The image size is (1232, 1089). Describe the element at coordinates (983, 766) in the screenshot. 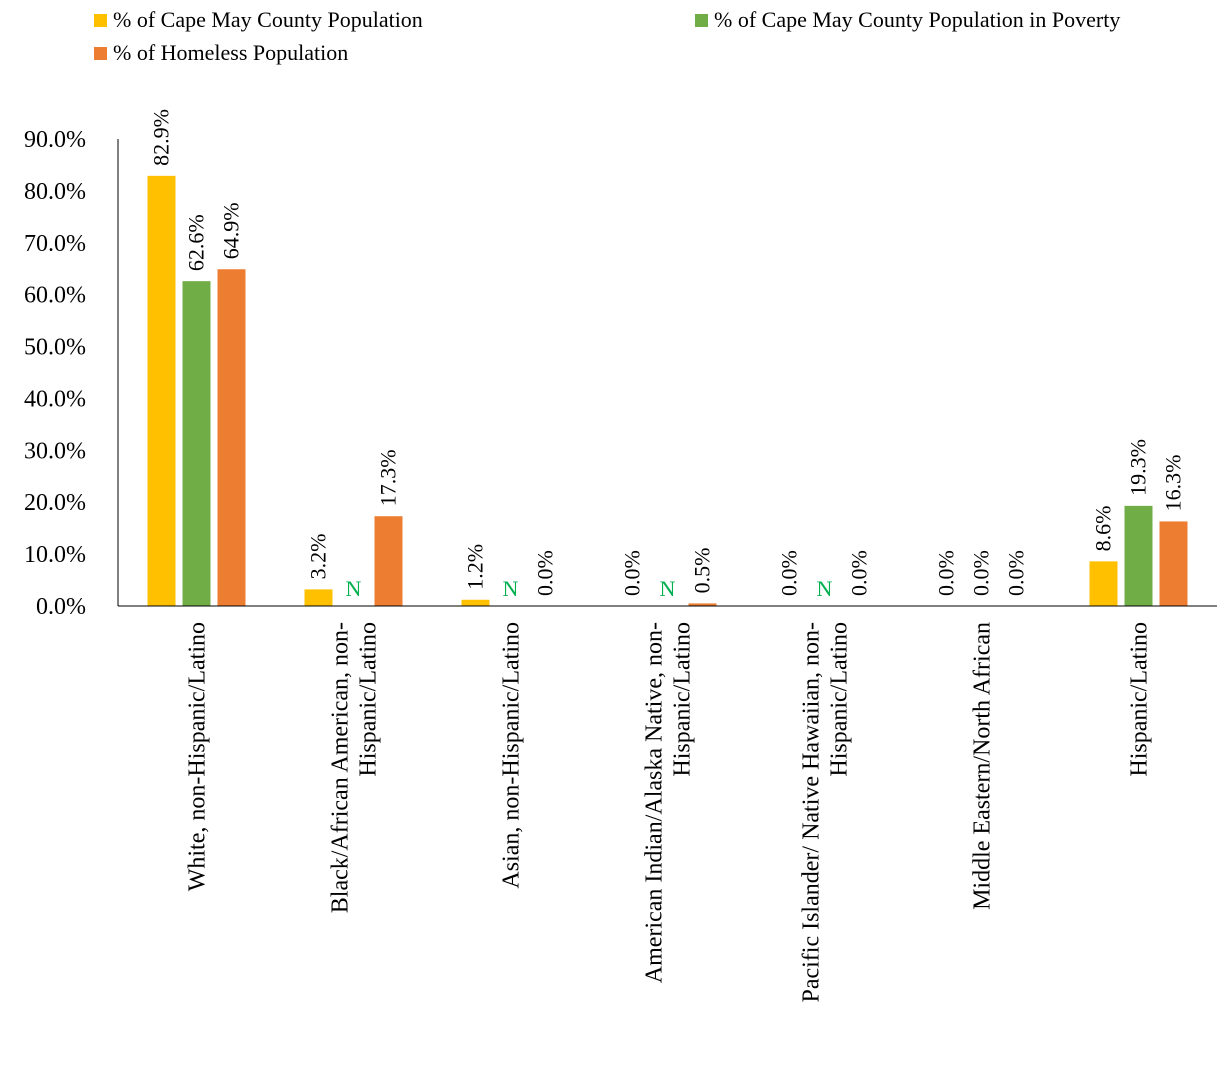

I see `x-tick-label: Middle Eastern/North African` at that location.